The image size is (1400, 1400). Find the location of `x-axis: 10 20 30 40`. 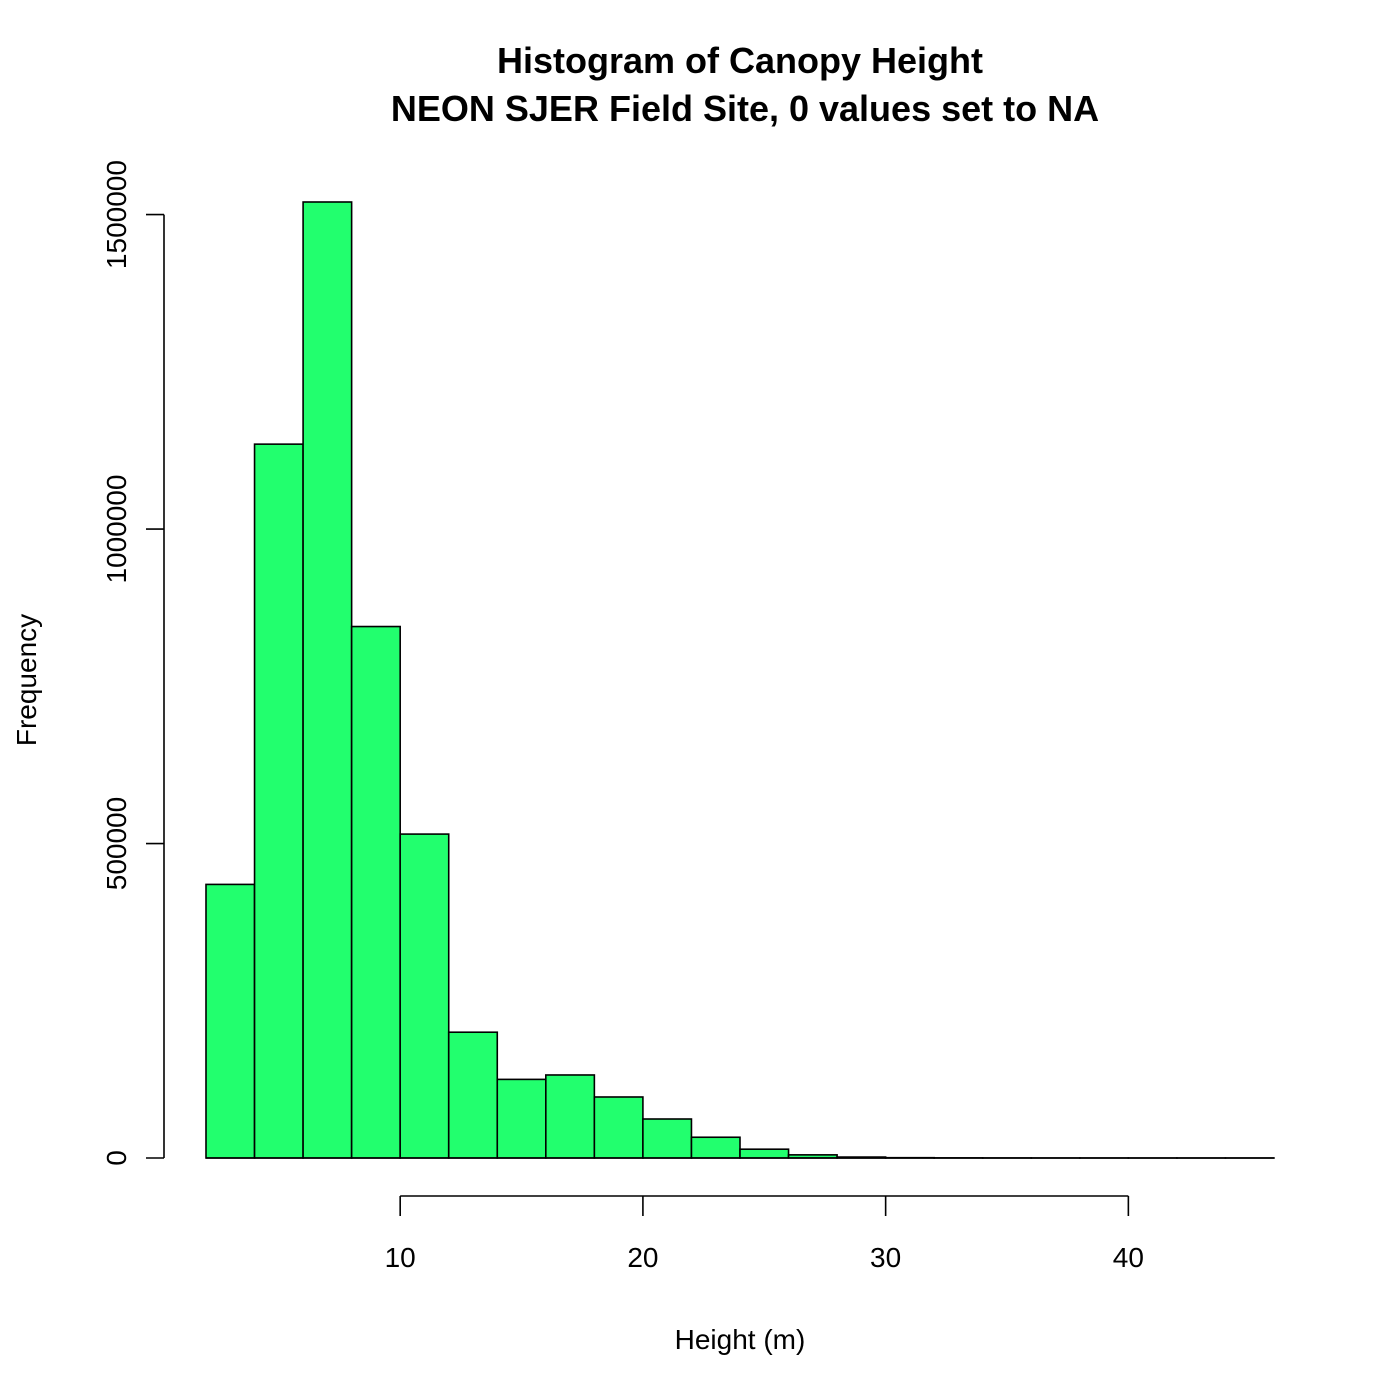

x-axis: 10 20 30 40 is located at coordinates (764, 1234).